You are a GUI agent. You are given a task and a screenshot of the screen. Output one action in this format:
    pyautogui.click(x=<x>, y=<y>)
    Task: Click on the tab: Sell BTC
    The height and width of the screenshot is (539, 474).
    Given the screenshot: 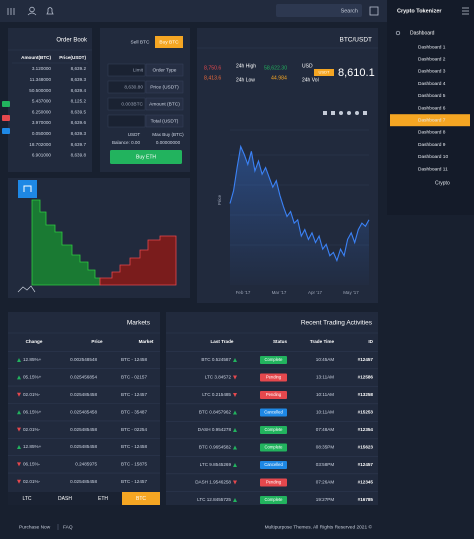 What is the action you would take?
    pyautogui.click(x=140, y=42)
    